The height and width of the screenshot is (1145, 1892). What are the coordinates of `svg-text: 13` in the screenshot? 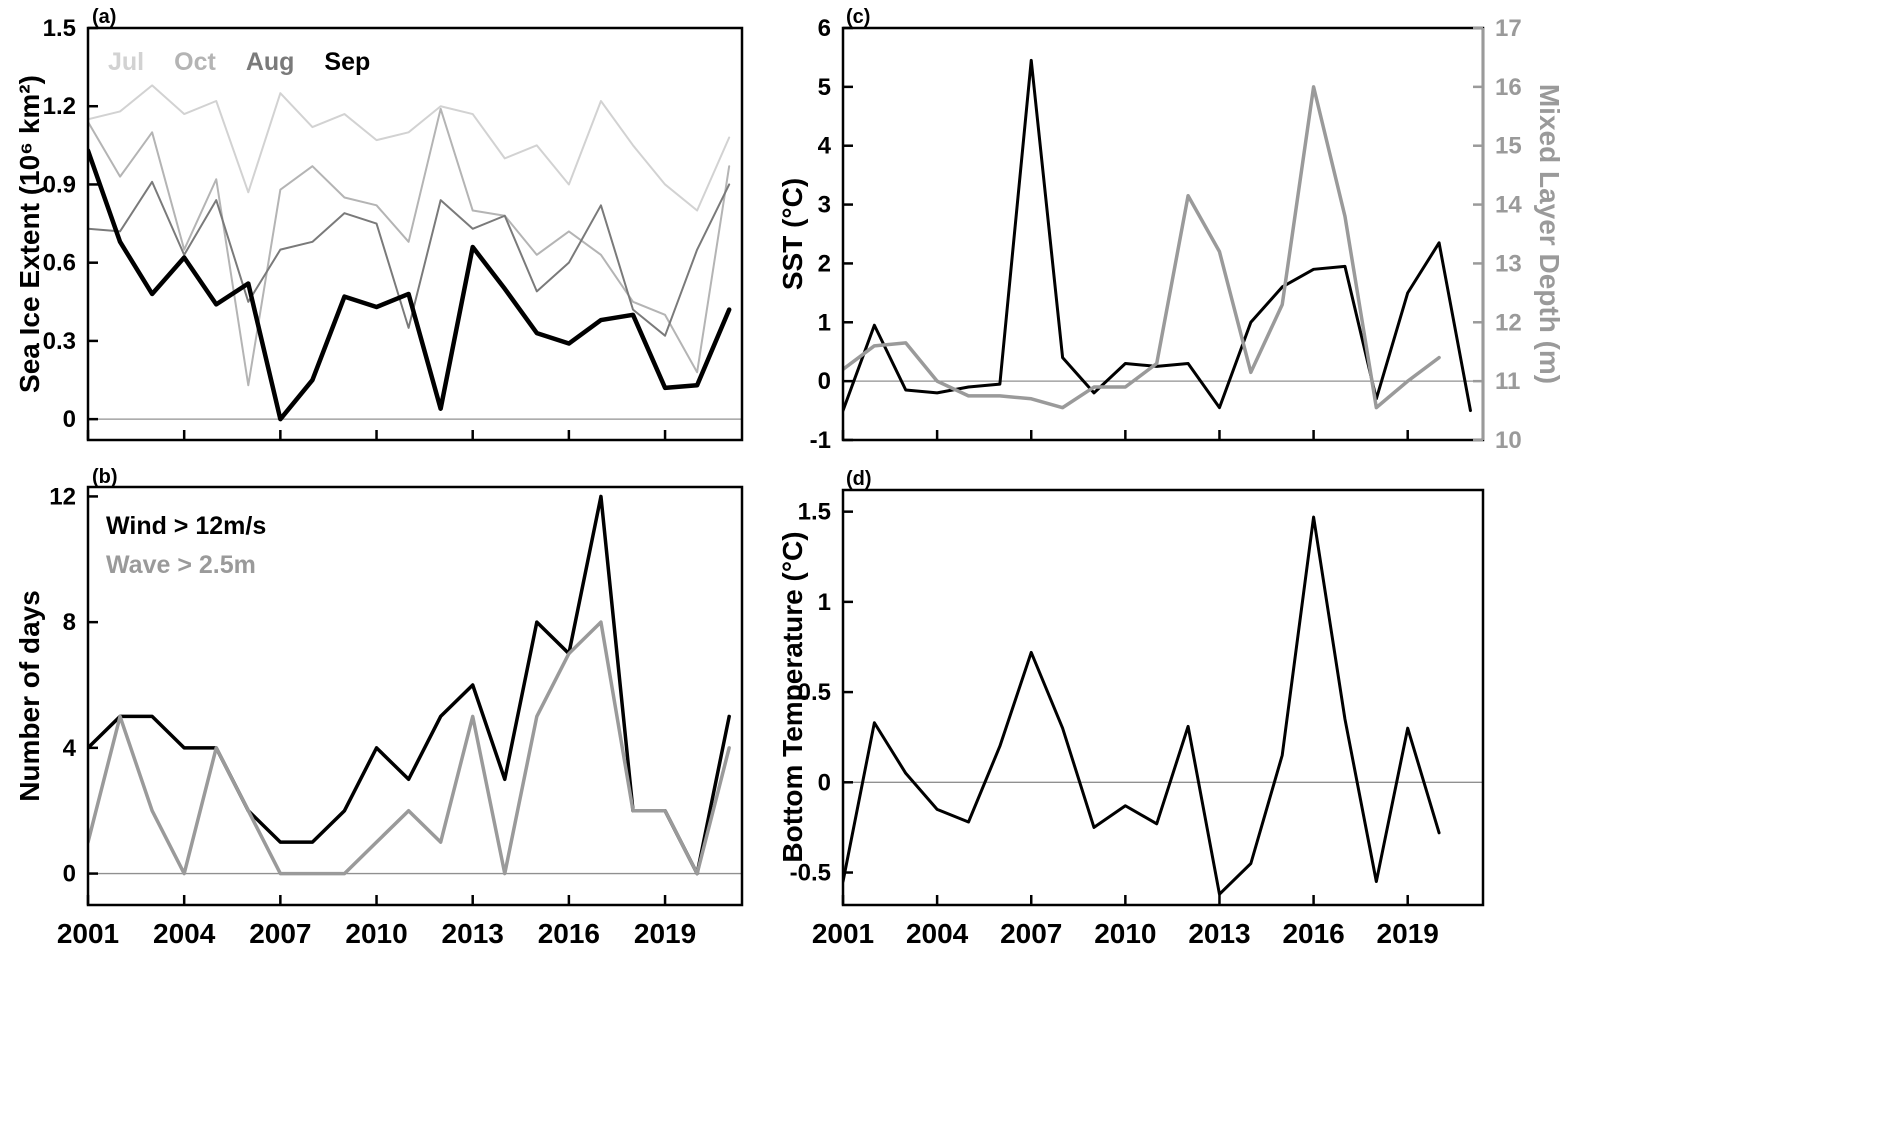 It's located at (1508, 263).